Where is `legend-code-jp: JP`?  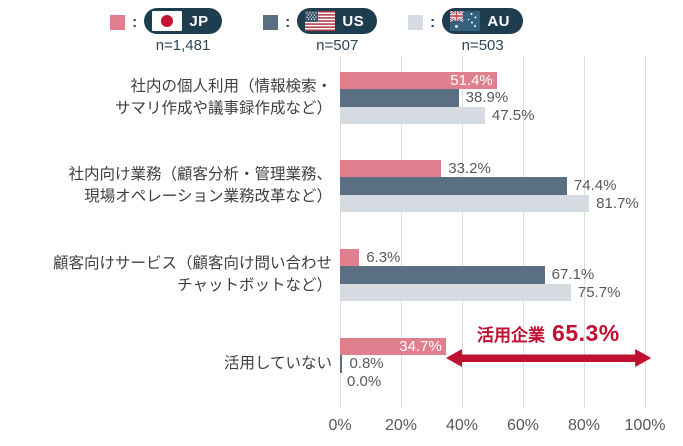
legend-code-jp: JP is located at coordinates (199, 21).